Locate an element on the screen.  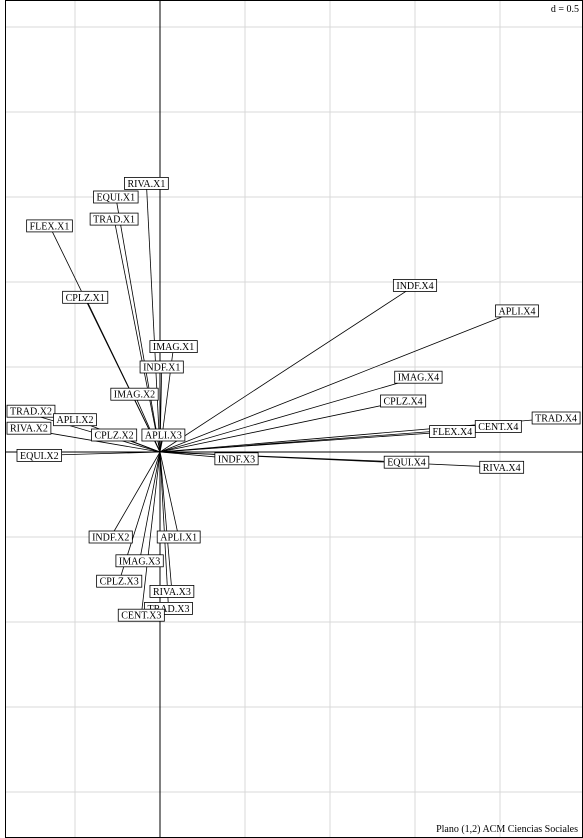
point-label-text: TRAD.X4 is located at coordinates (556, 419).